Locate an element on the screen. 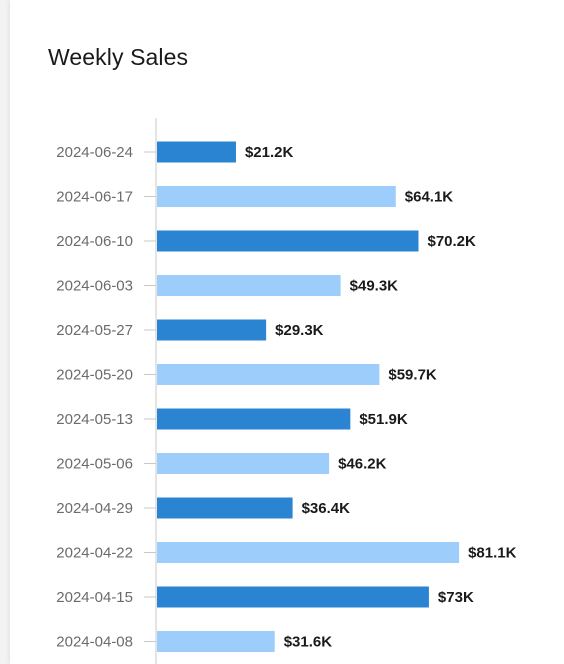 This screenshot has height=664, width=564. bar-value-label: $59.7K is located at coordinates (412, 375).